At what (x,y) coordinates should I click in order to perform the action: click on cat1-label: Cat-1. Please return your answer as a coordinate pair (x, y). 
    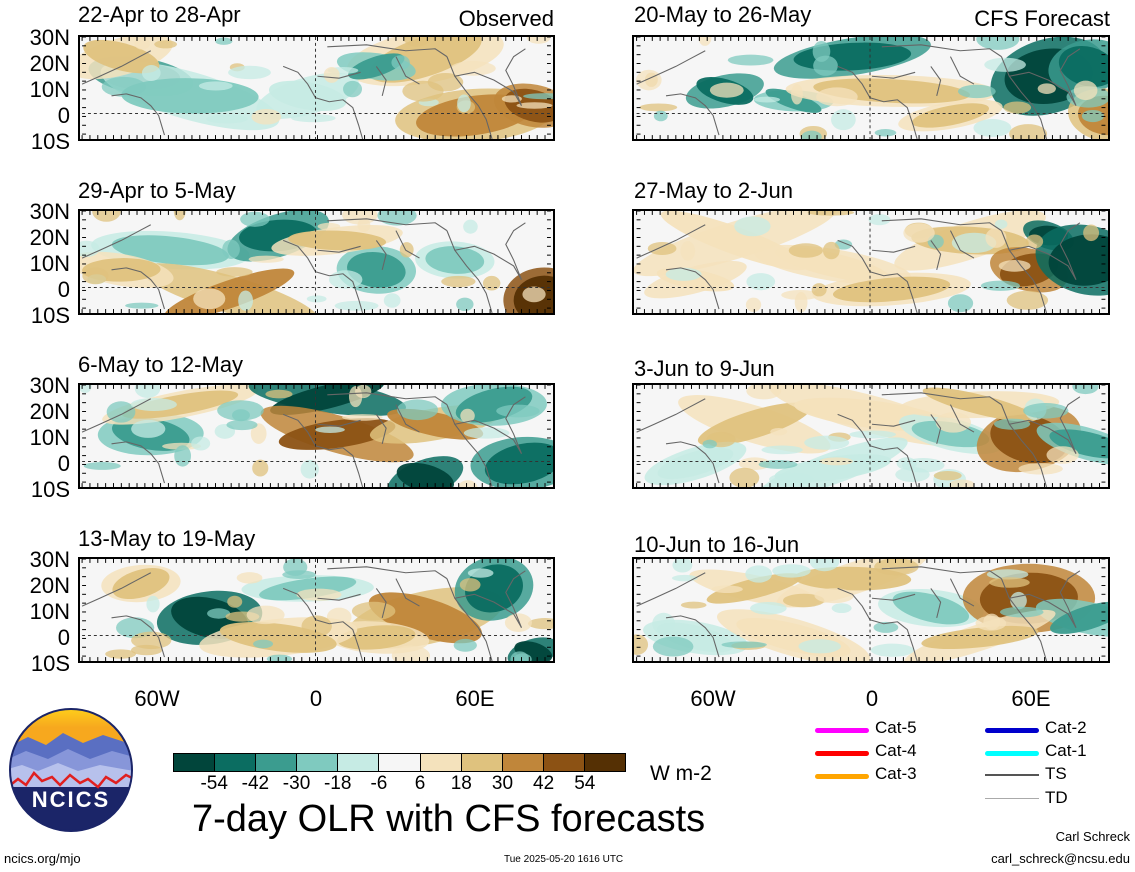
    Looking at the image, I should click on (1066, 750).